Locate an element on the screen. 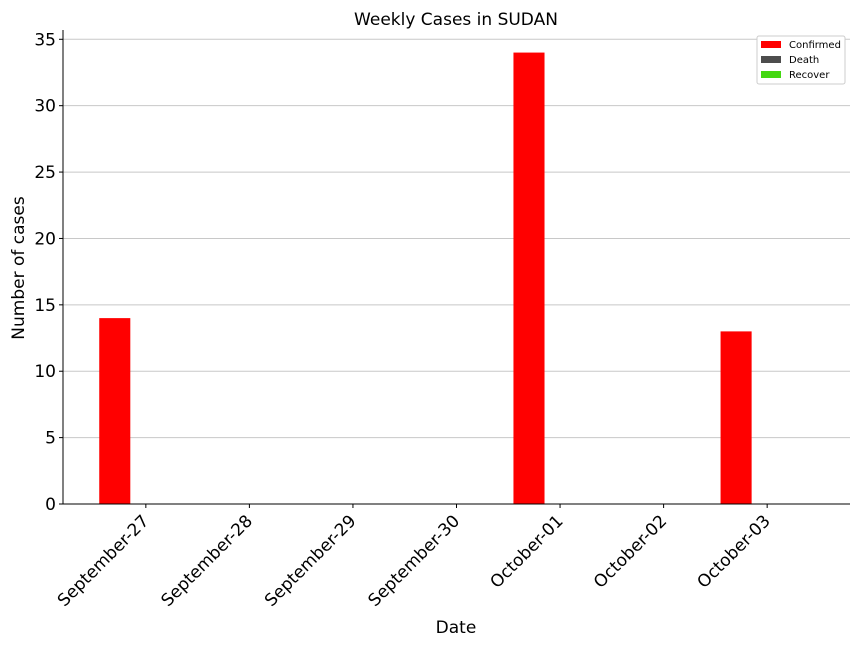 Image resolution: width=864 pixels, height=648 pixels. x-tick-label: September-27 is located at coordinates (103, 560).